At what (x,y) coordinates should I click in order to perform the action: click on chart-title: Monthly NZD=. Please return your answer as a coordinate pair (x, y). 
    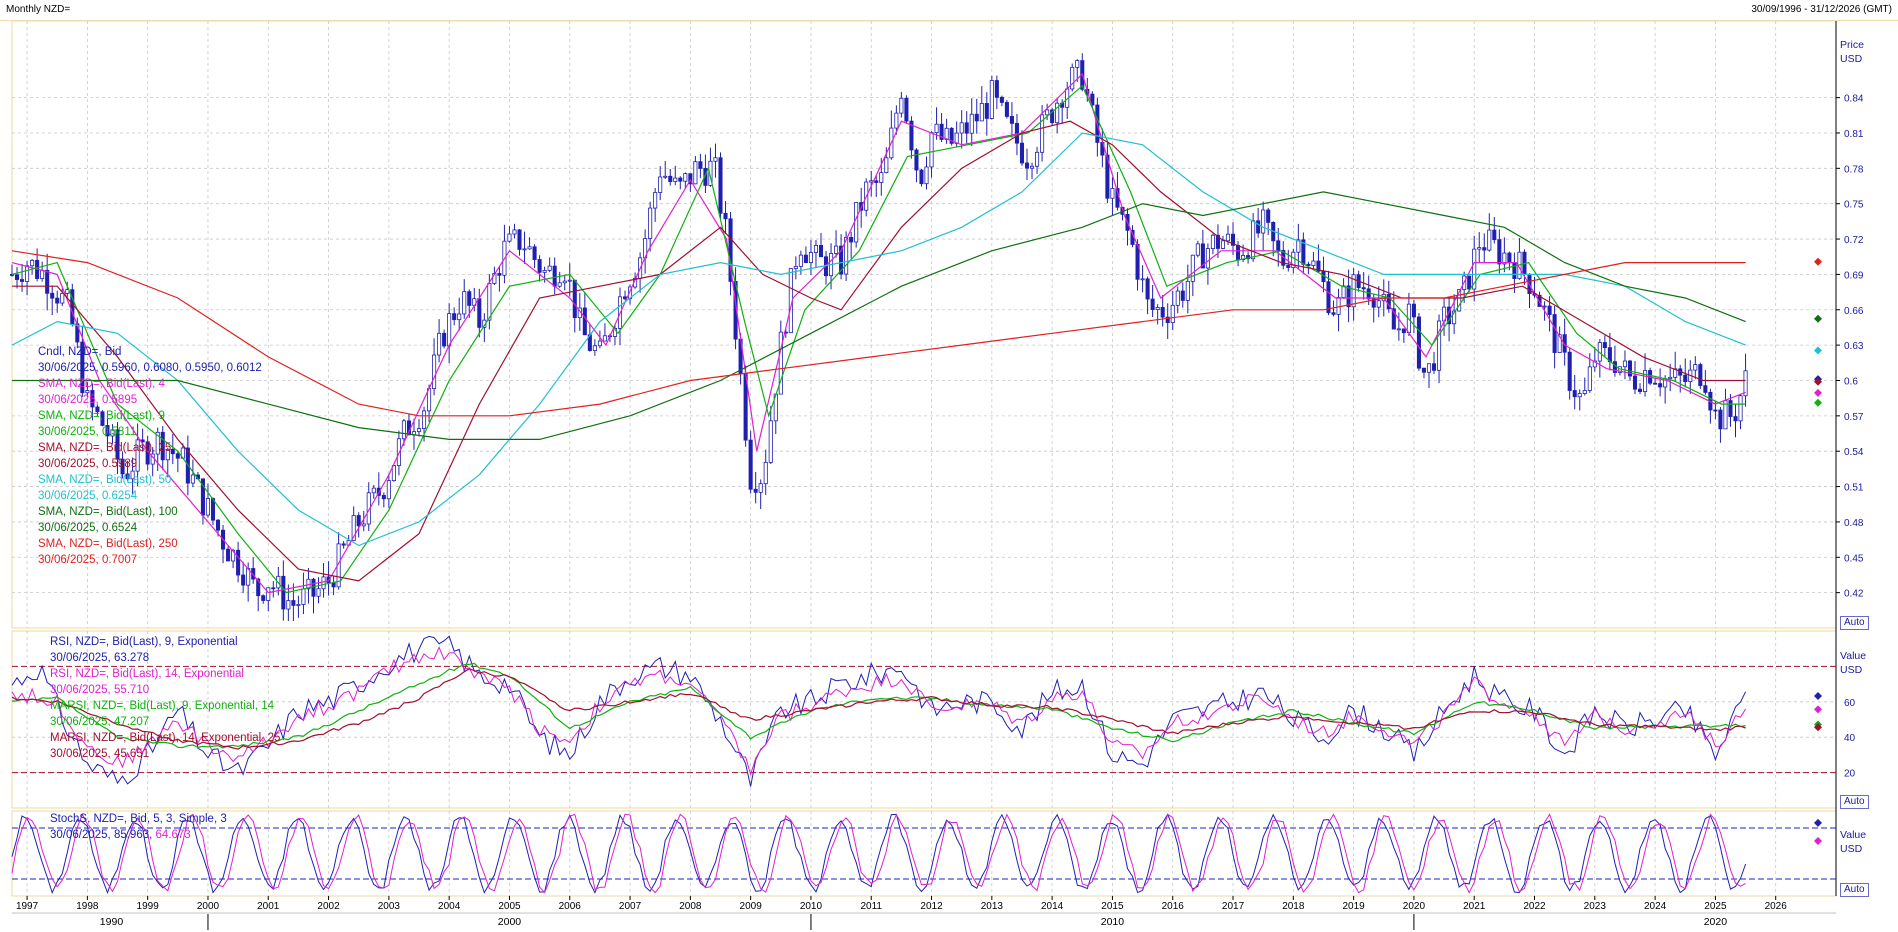
    Looking at the image, I should click on (38, 9).